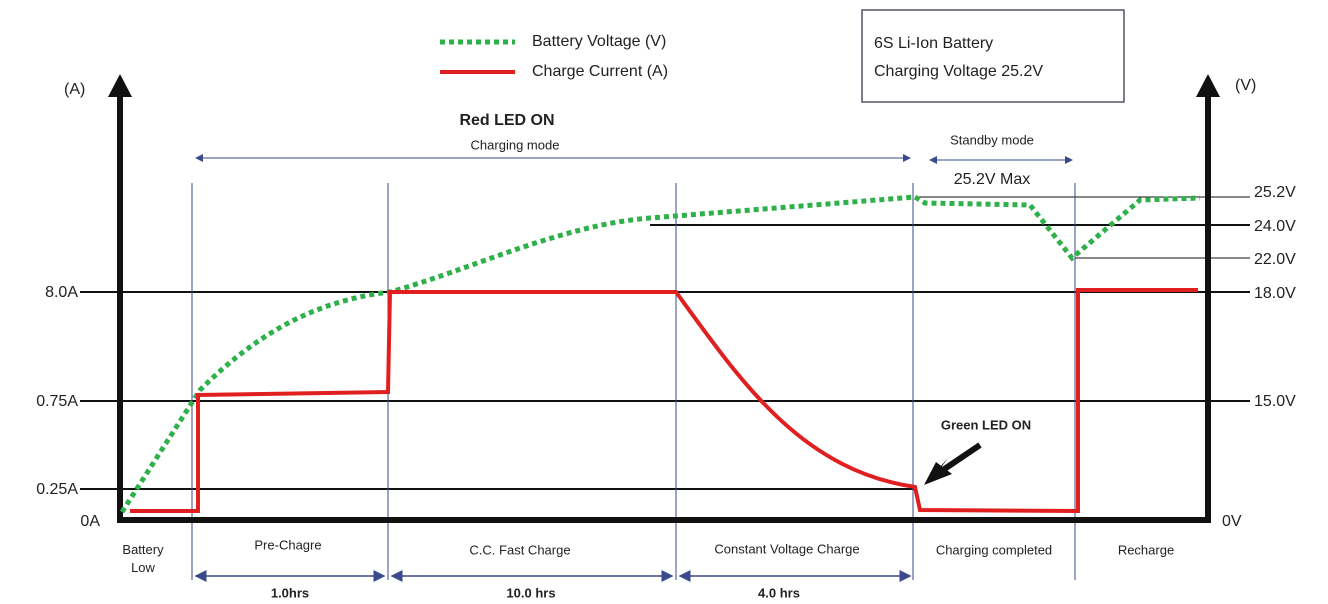 The height and width of the screenshot is (604, 1328). What do you see at coordinates (992, 179) in the screenshot?
I see `max-label: 25.2V Max` at bounding box center [992, 179].